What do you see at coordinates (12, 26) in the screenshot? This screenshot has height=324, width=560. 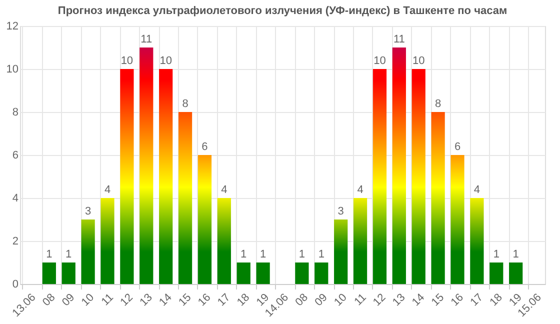 I see `y-tick-label: 12` at bounding box center [12, 26].